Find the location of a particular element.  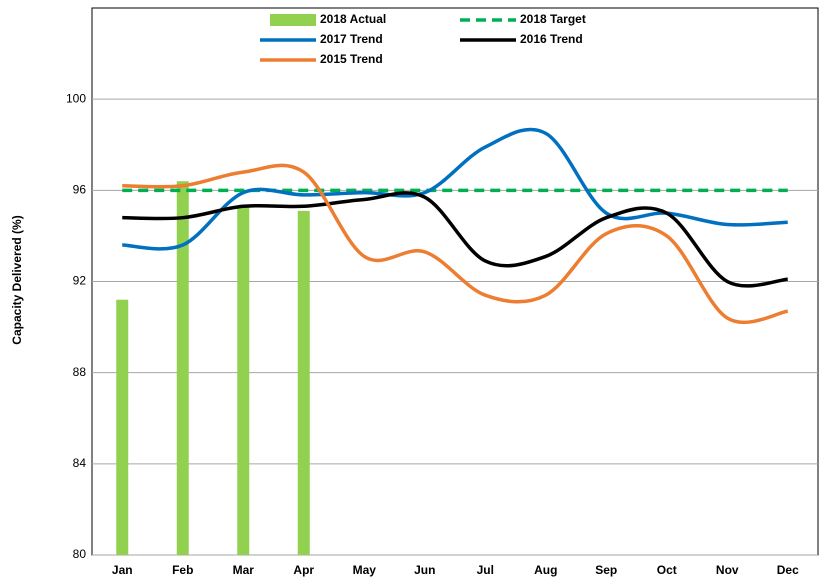

x-tick-label: Sep is located at coordinates (606, 570).